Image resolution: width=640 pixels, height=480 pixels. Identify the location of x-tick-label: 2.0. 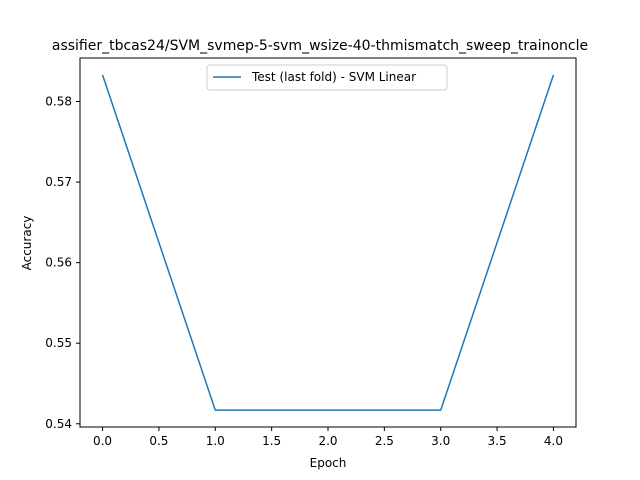
(327, 441).